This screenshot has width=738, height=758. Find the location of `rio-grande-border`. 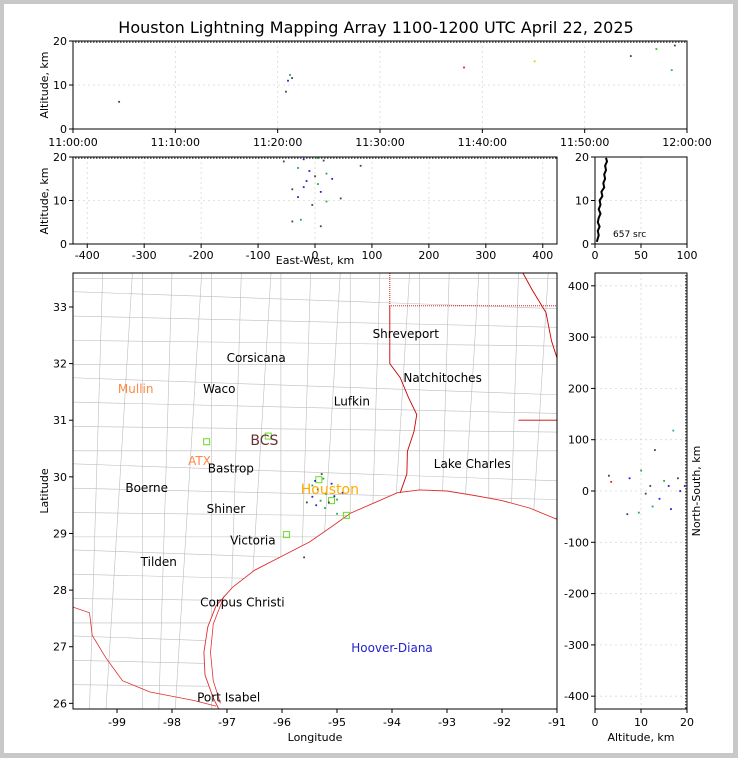

rio-grande-border is located at coordinates (145, 656).